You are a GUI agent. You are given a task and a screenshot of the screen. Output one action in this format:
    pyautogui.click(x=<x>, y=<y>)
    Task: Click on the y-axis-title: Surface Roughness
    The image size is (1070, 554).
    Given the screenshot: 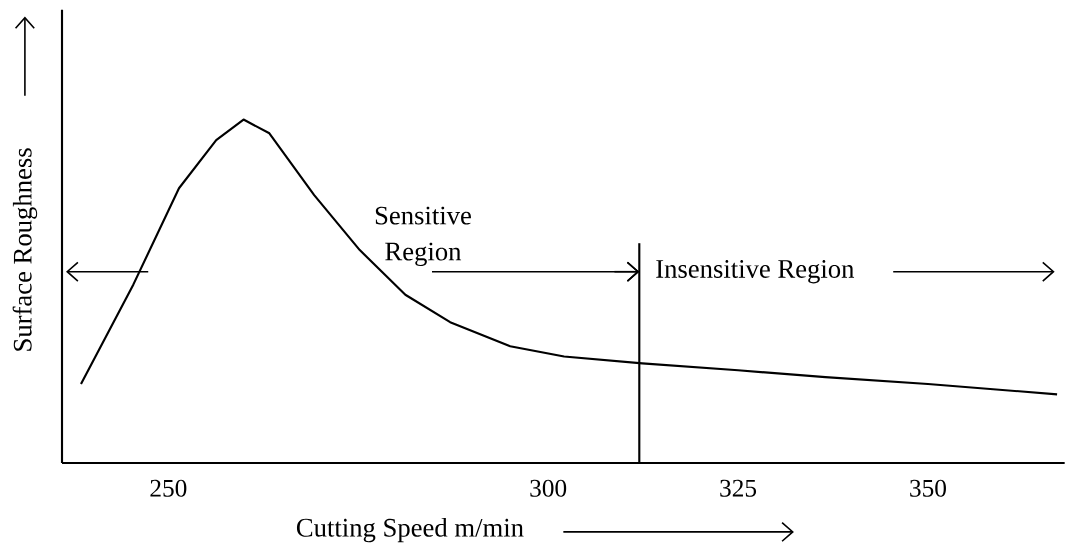 What is the action you would take?
    pyautogui.click(x=25, y=249)
    